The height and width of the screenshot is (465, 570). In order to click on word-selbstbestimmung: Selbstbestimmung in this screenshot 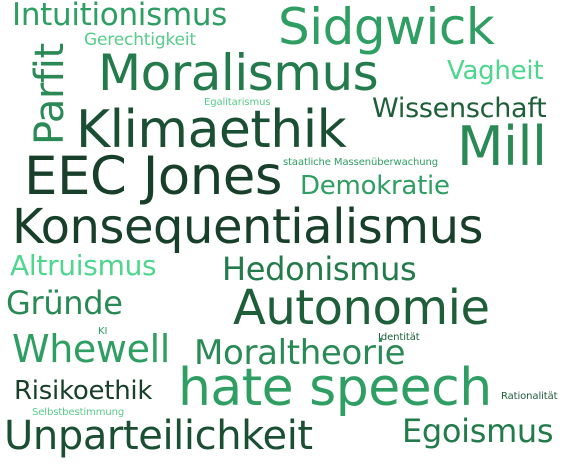, I will do `click(78, 412)`.